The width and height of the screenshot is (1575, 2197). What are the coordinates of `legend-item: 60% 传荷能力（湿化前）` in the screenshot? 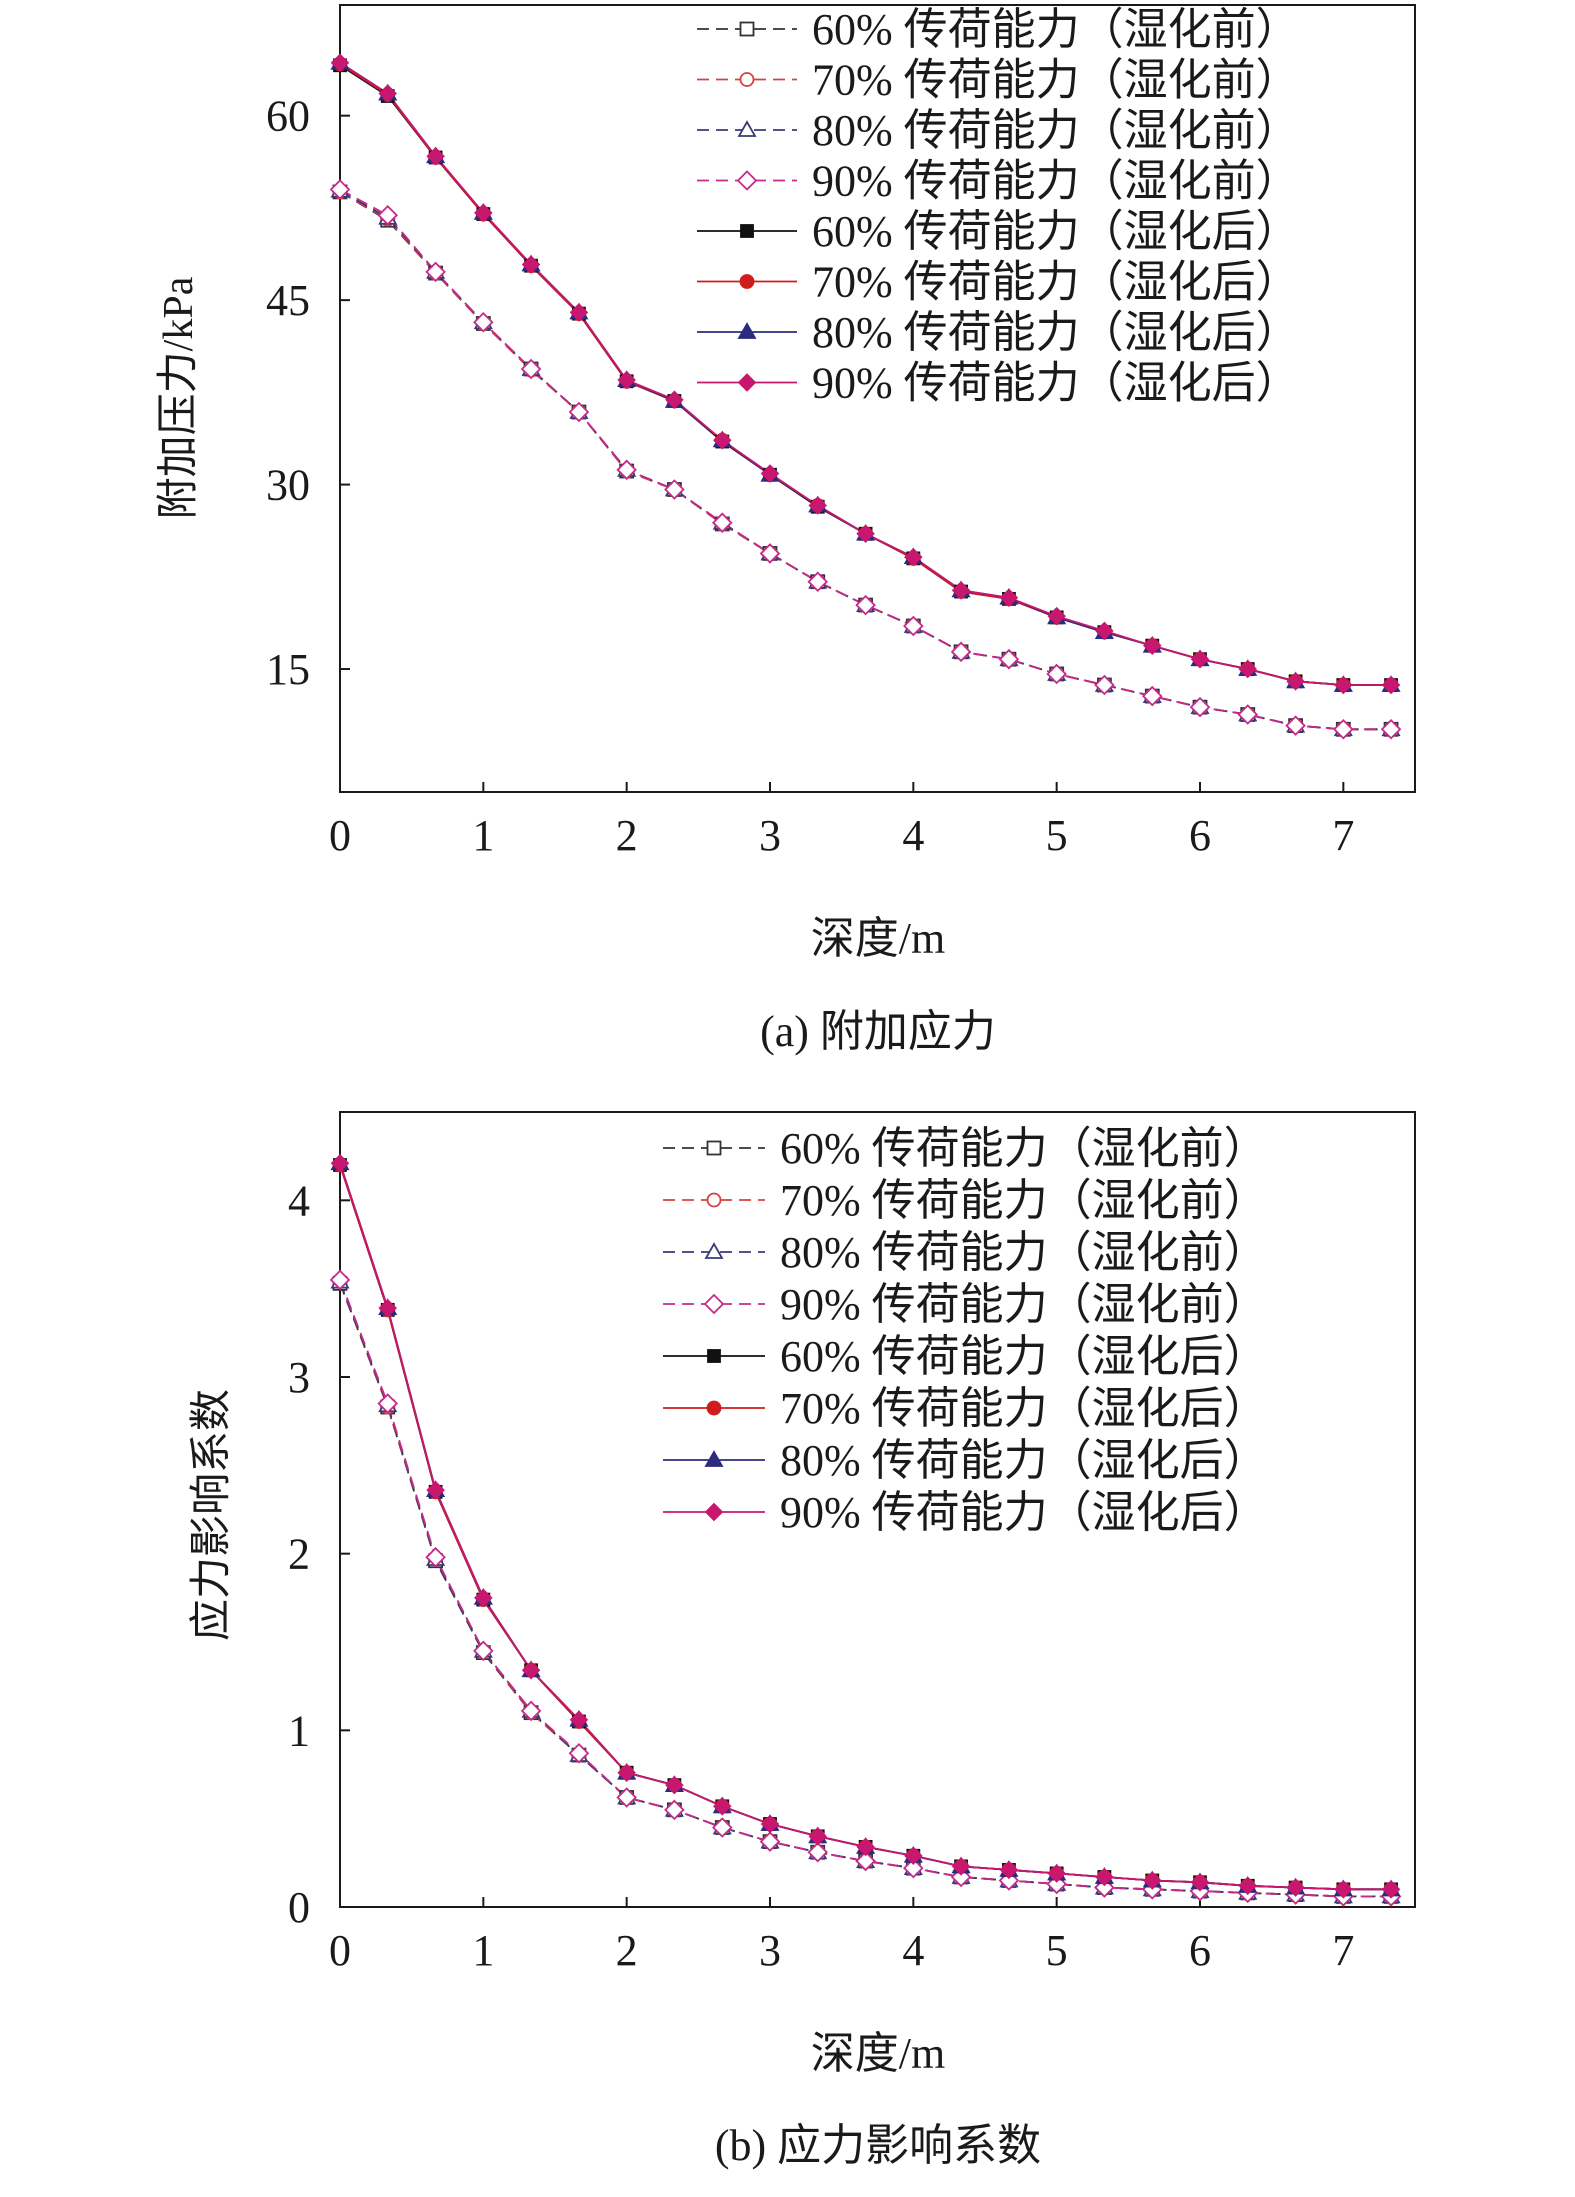 It's located at (998, 29).